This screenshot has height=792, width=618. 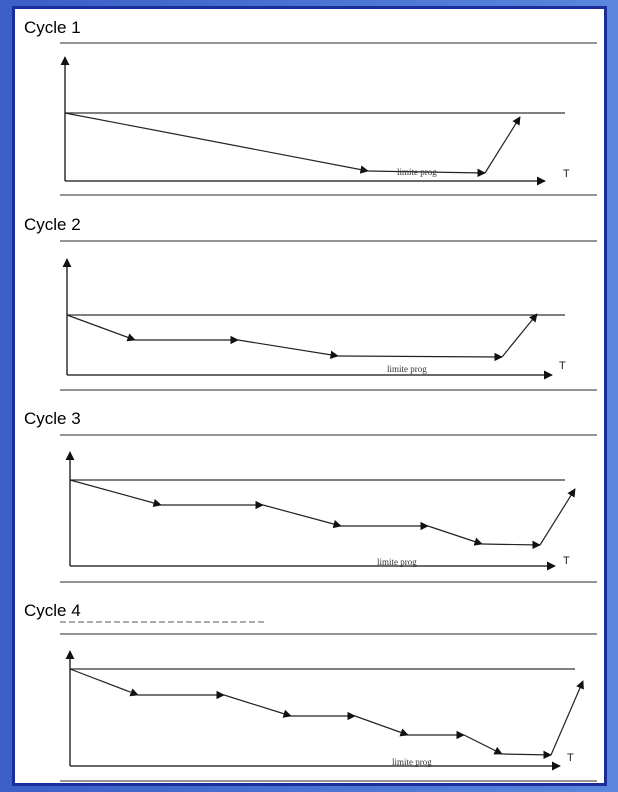 I want to click on cycle-4-limit-label: limite prog, so click(x=412, y=762).